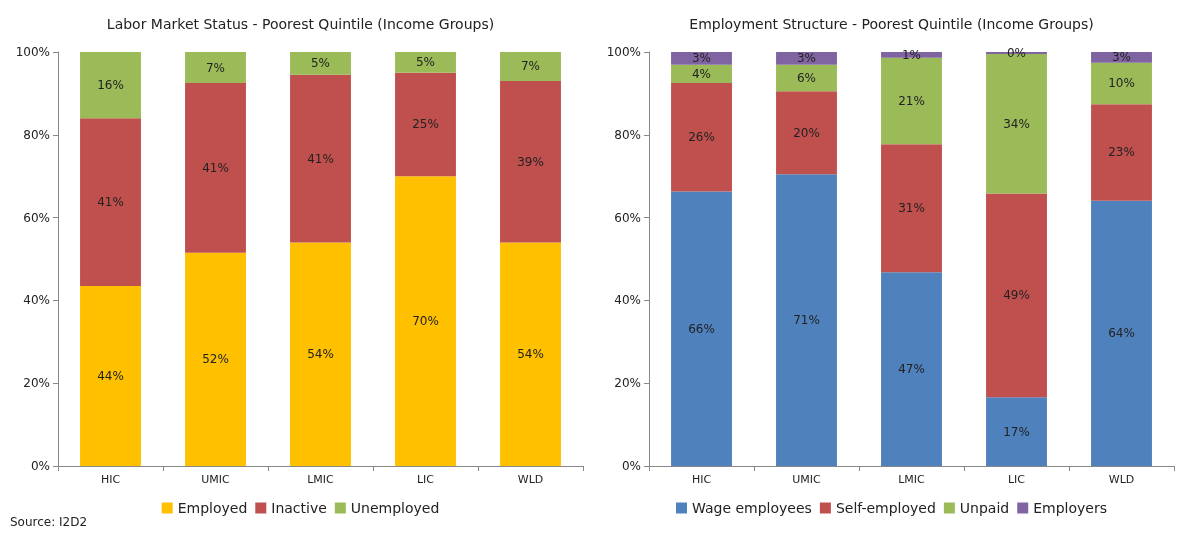 This screenshot has height=538, width=1193. Describe the element at coordinates (984, 508) in the screenshot. I see `legend-label: Unpaid` at that location.